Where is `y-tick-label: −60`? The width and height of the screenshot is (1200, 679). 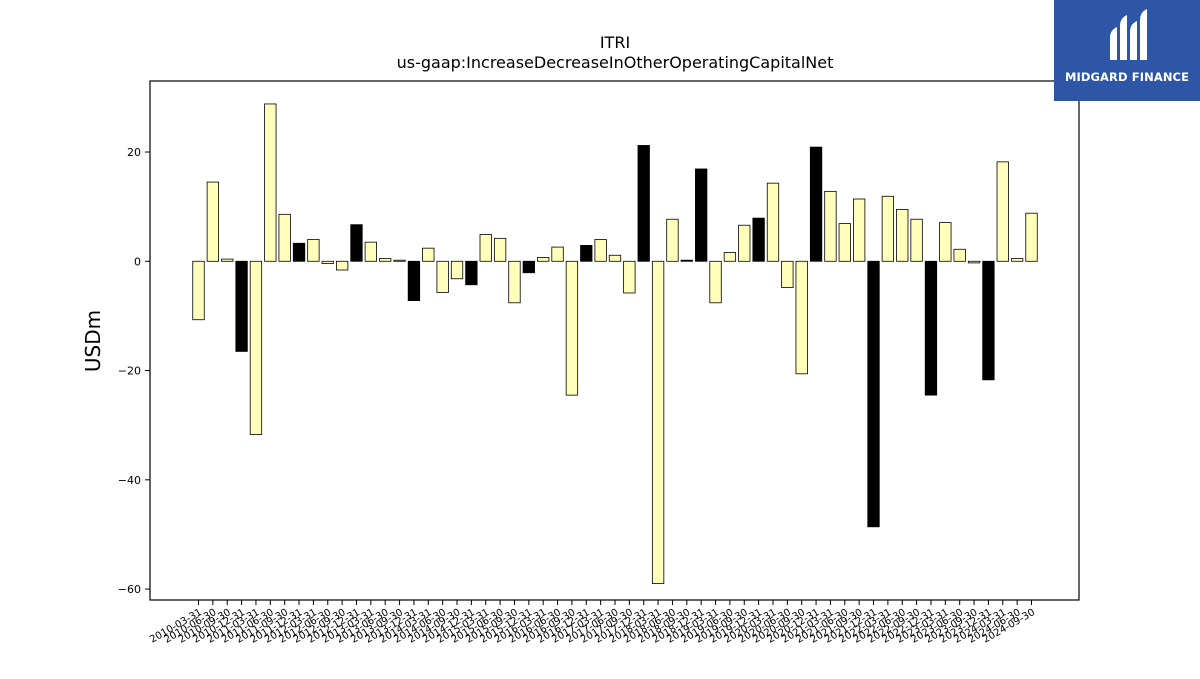
y-tick-label: −60 is located at coordinates (129, 589).